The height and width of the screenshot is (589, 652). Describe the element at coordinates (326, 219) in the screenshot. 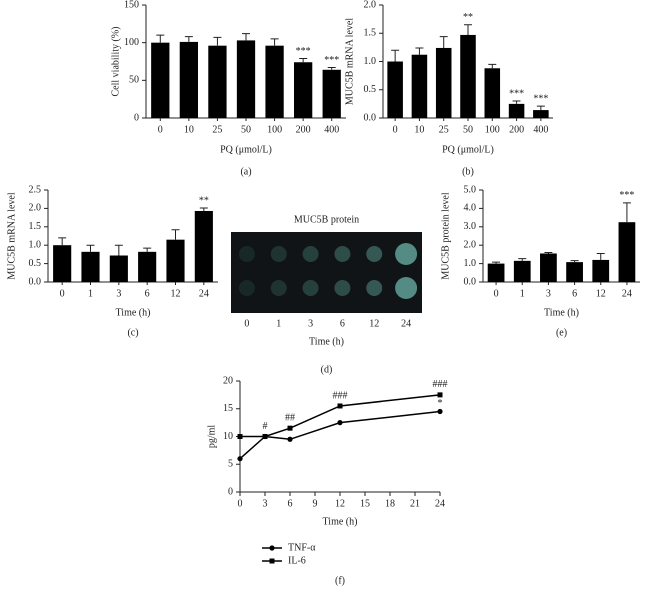

I see `blot-title: MUC5B protein` at that location.